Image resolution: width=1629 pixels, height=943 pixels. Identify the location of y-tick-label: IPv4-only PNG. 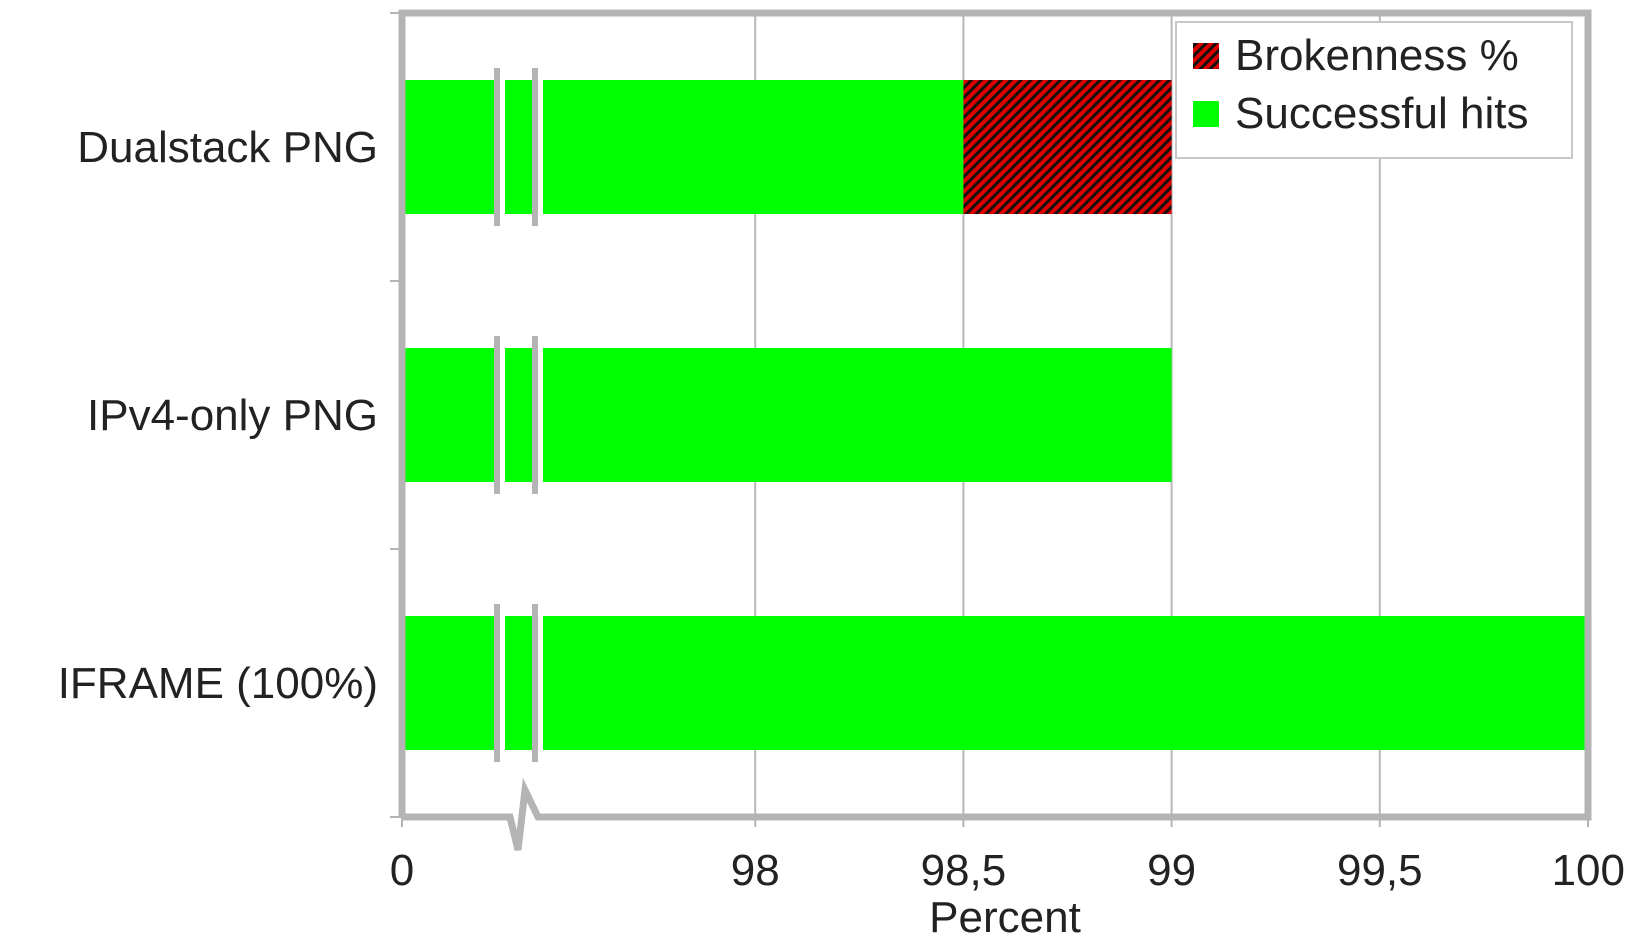
(232, 415).